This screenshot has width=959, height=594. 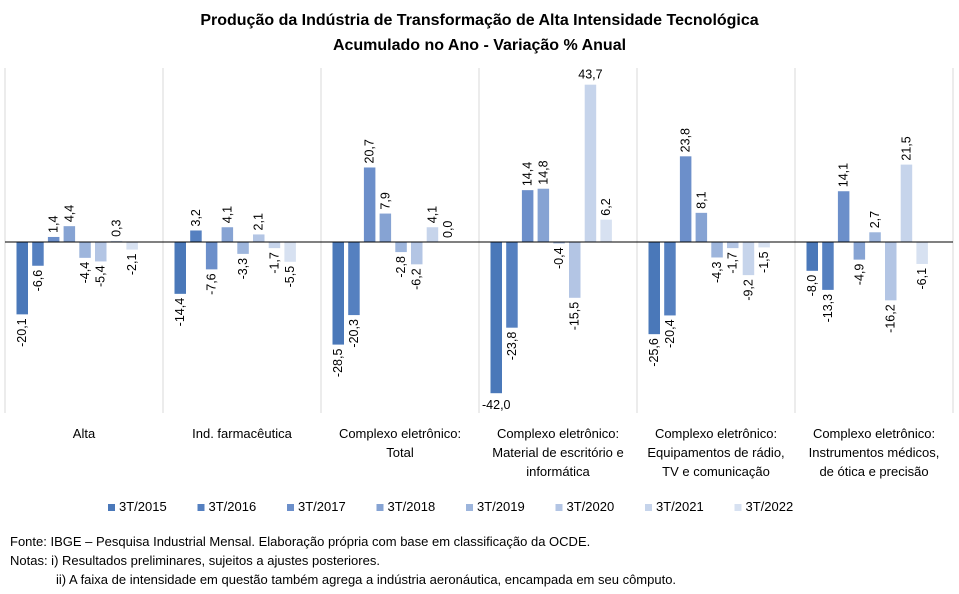 I want to click on data-label: 43,7, so click(x=590, y=75).